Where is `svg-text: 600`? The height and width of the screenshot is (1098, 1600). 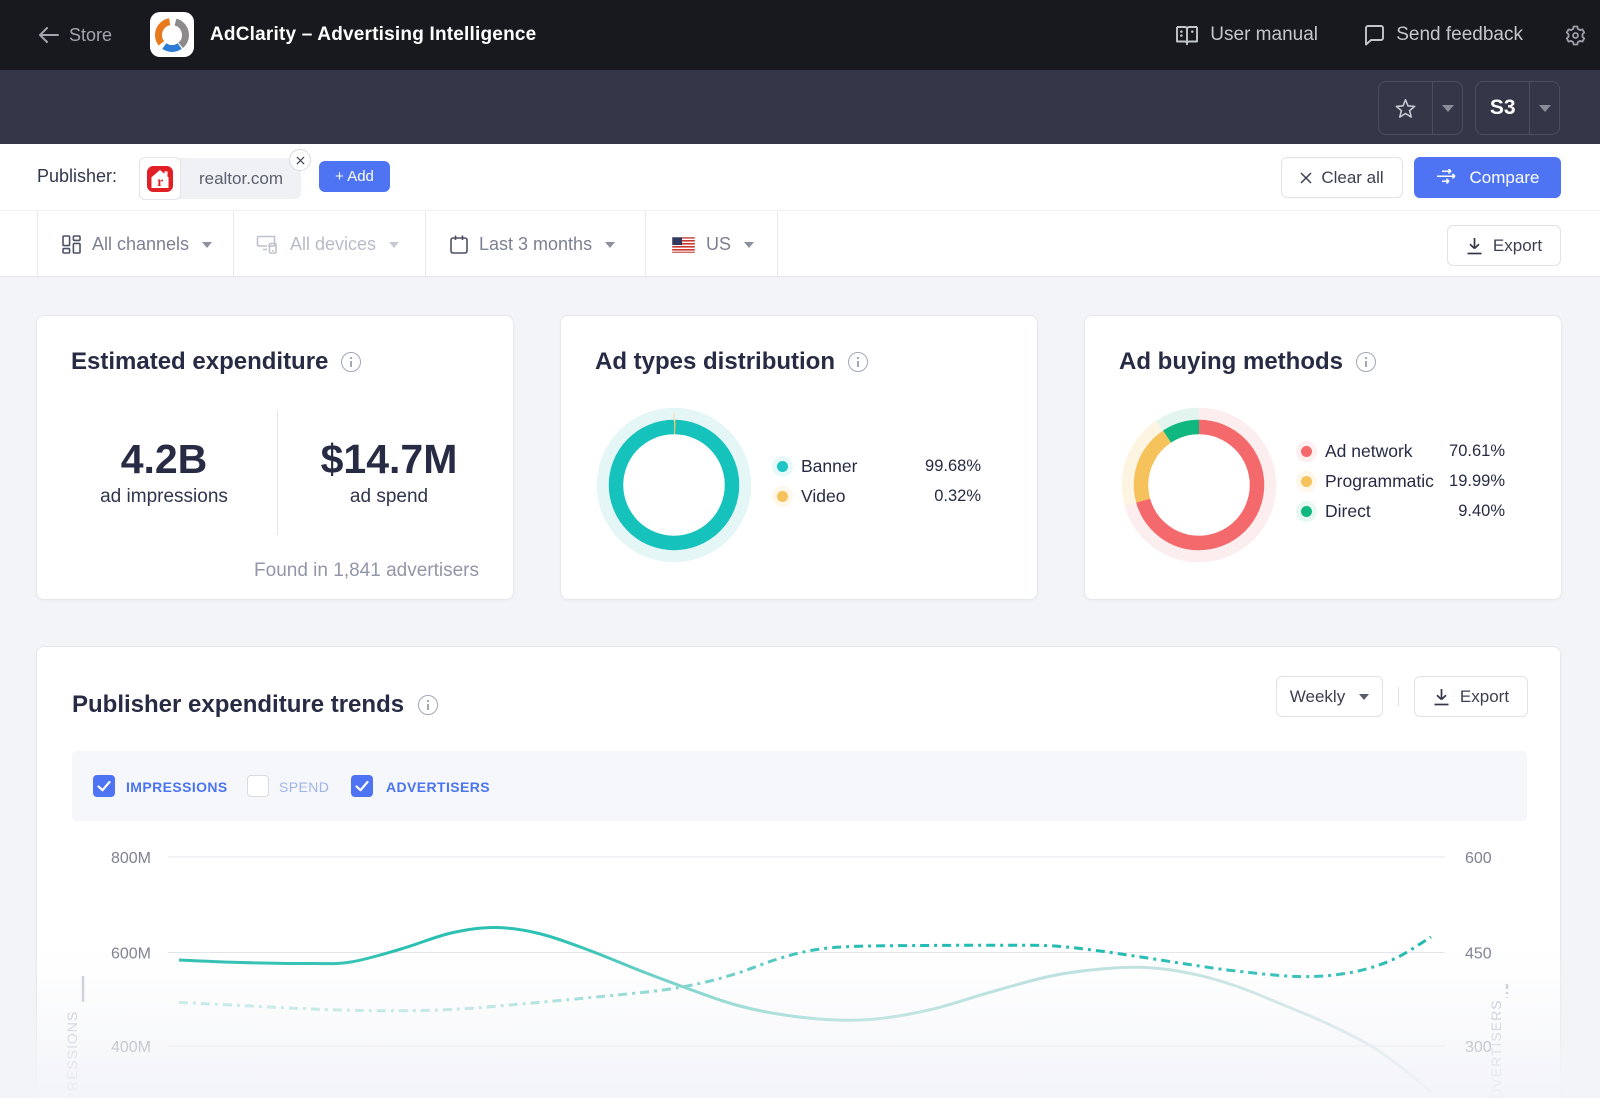 svg-text: 600 is located at coordinates (1478, 858).